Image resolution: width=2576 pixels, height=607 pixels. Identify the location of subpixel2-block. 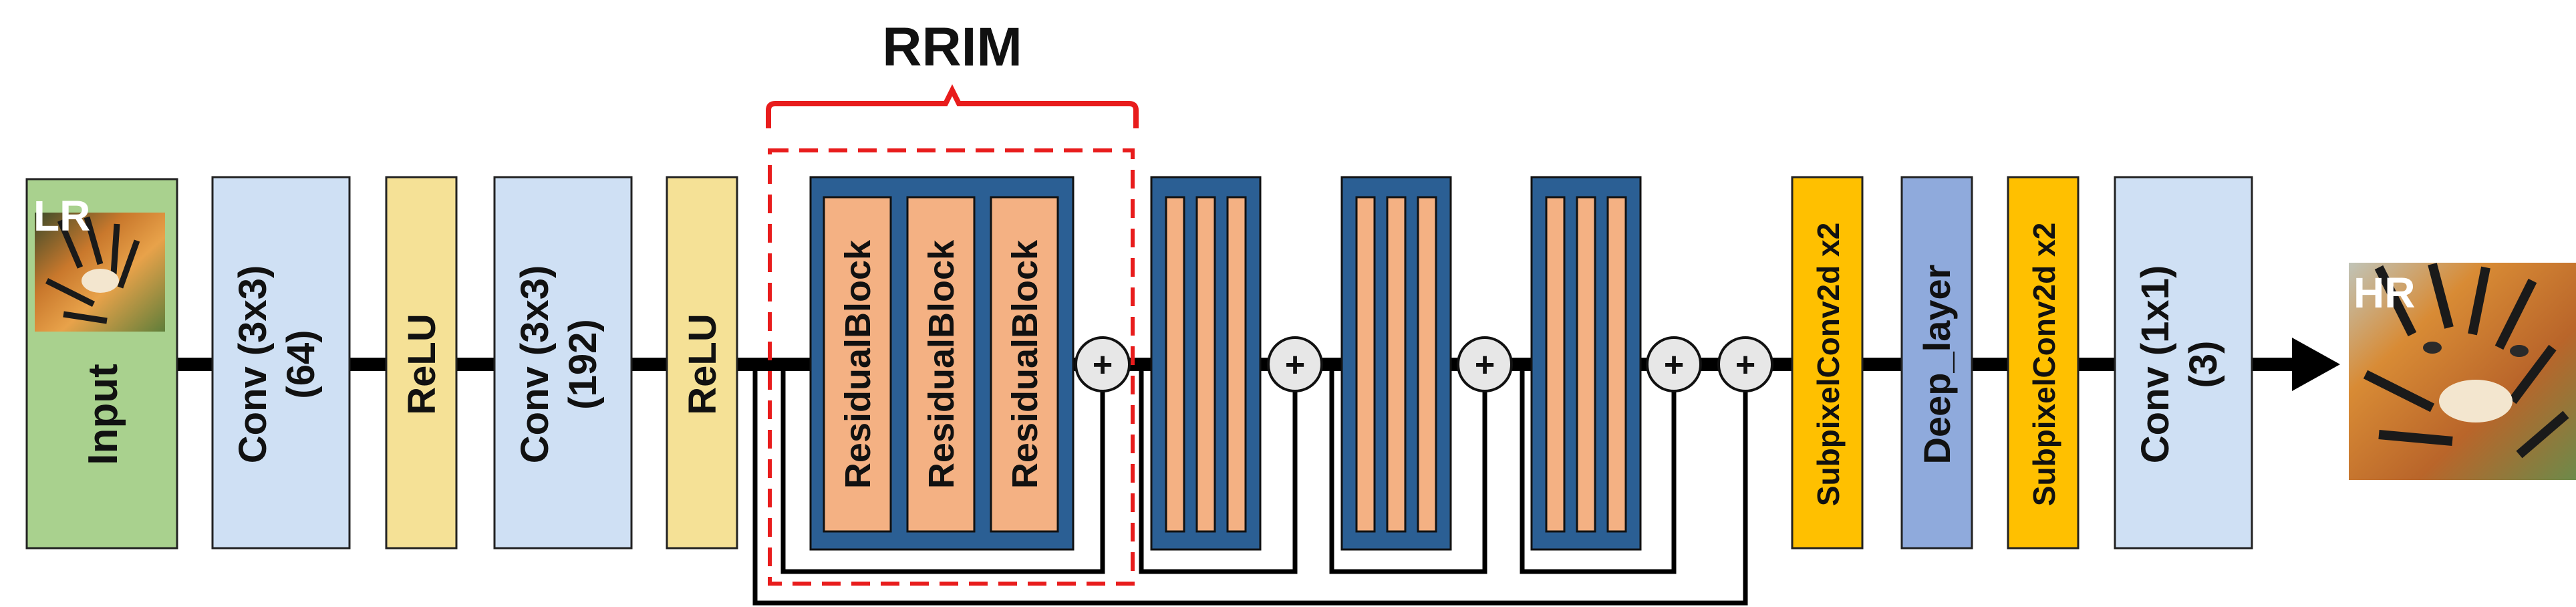
(2043, 363).